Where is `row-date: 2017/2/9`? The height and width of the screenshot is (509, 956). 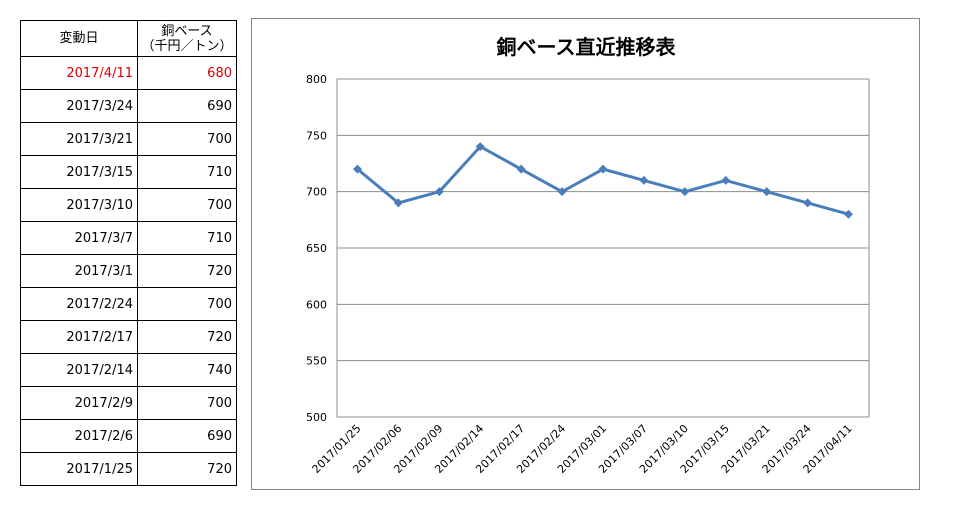
row-date: 2017/2/9 is located at coordinates (79, 403).